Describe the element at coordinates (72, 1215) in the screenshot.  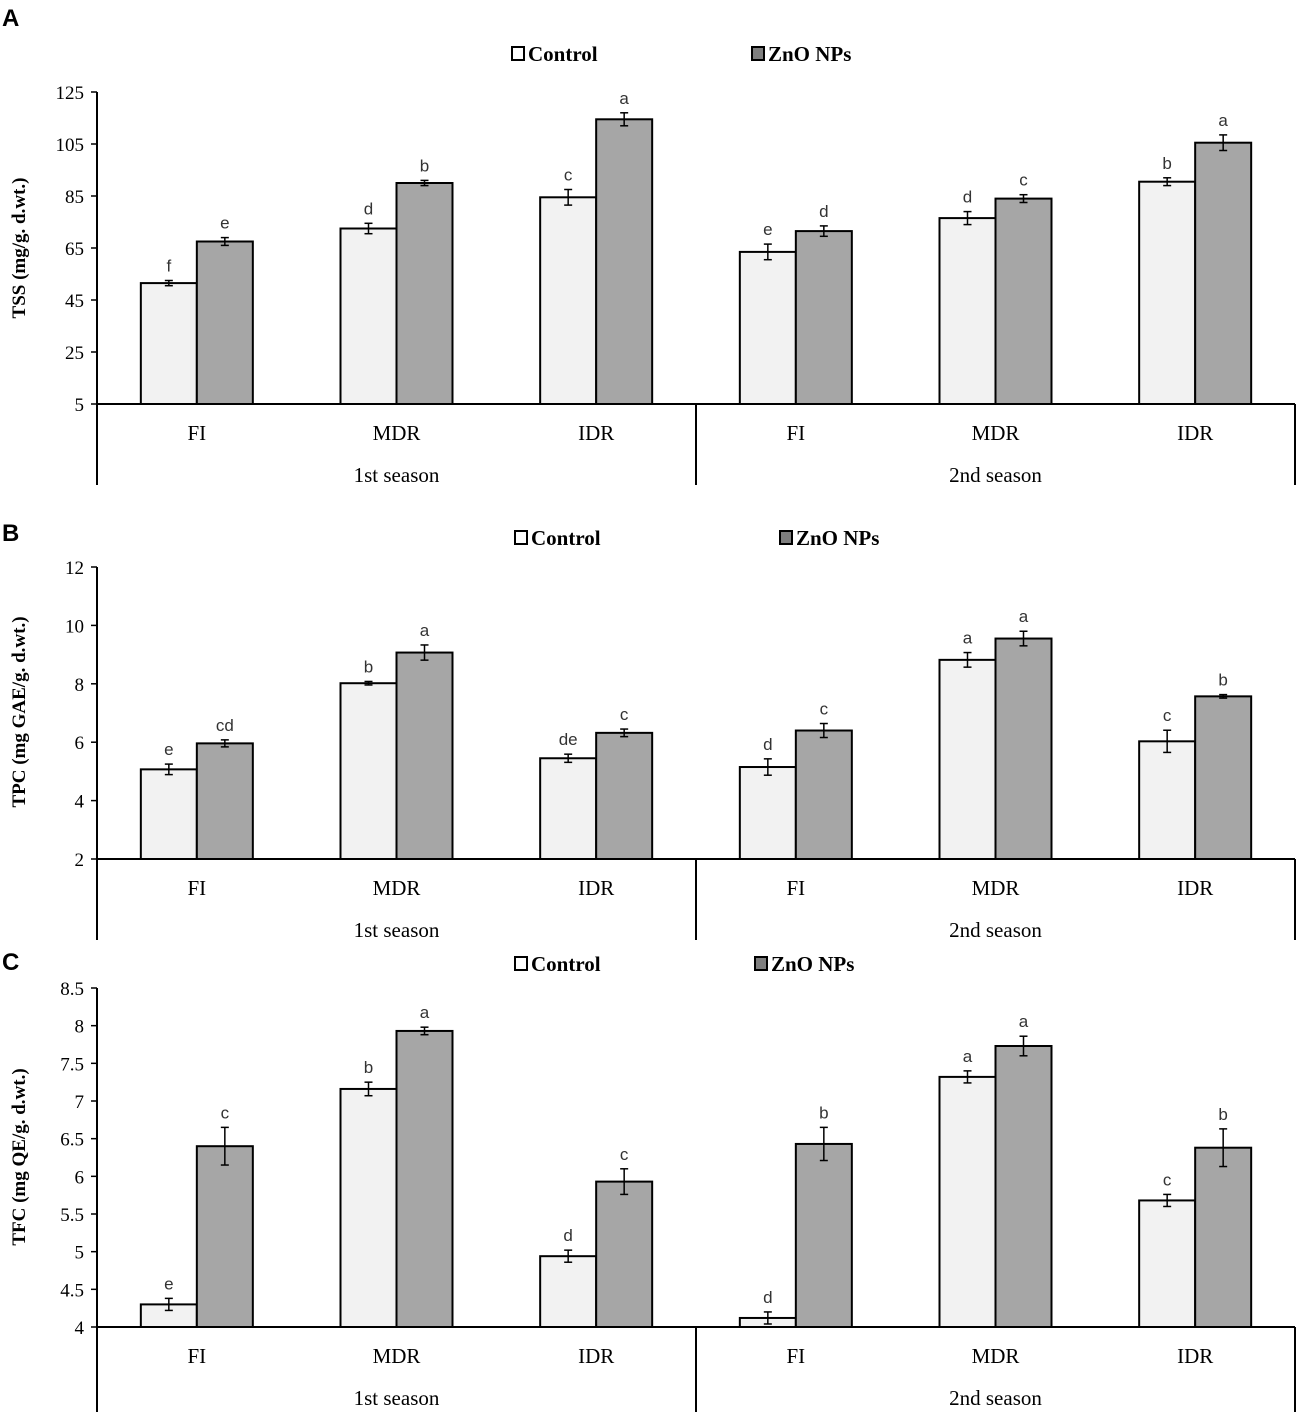
I see `y-tick-label: 5.5` at that location.